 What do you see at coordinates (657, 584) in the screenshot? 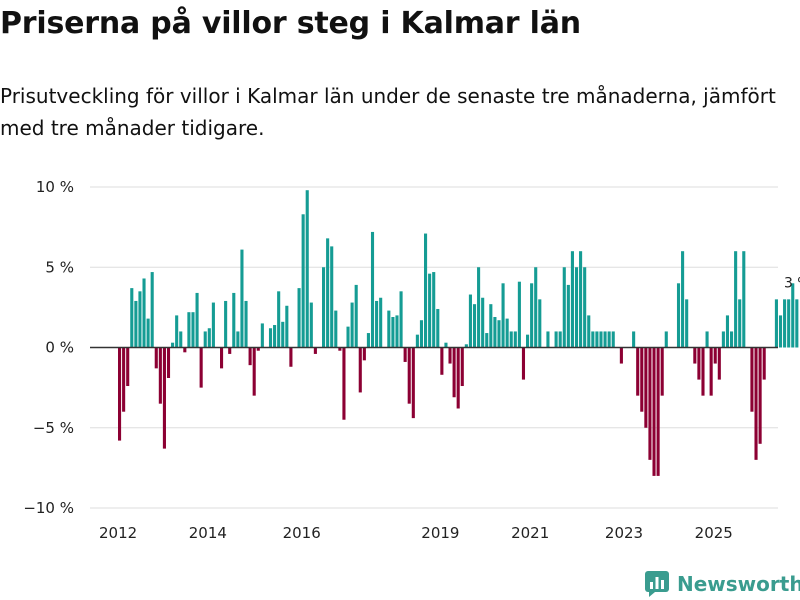
I see `bar-chart-logo-icon` at bounding box center [657, 584].